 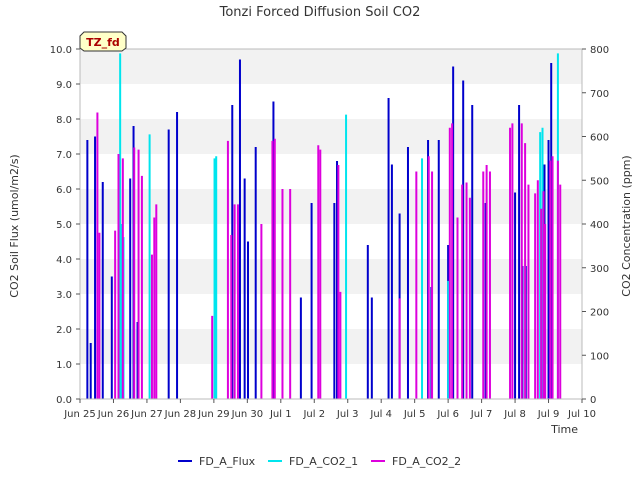 I want to click on tag-label: TZ_fd, so click(x=103, y=42).